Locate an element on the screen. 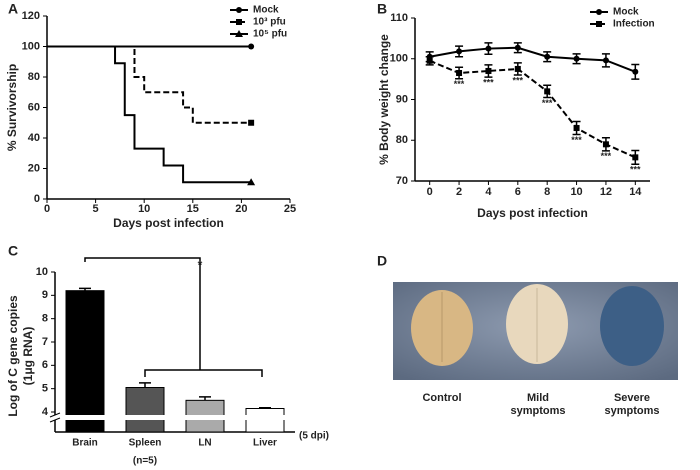  x-tick-label: 5 is located at coordinates (96, 209).